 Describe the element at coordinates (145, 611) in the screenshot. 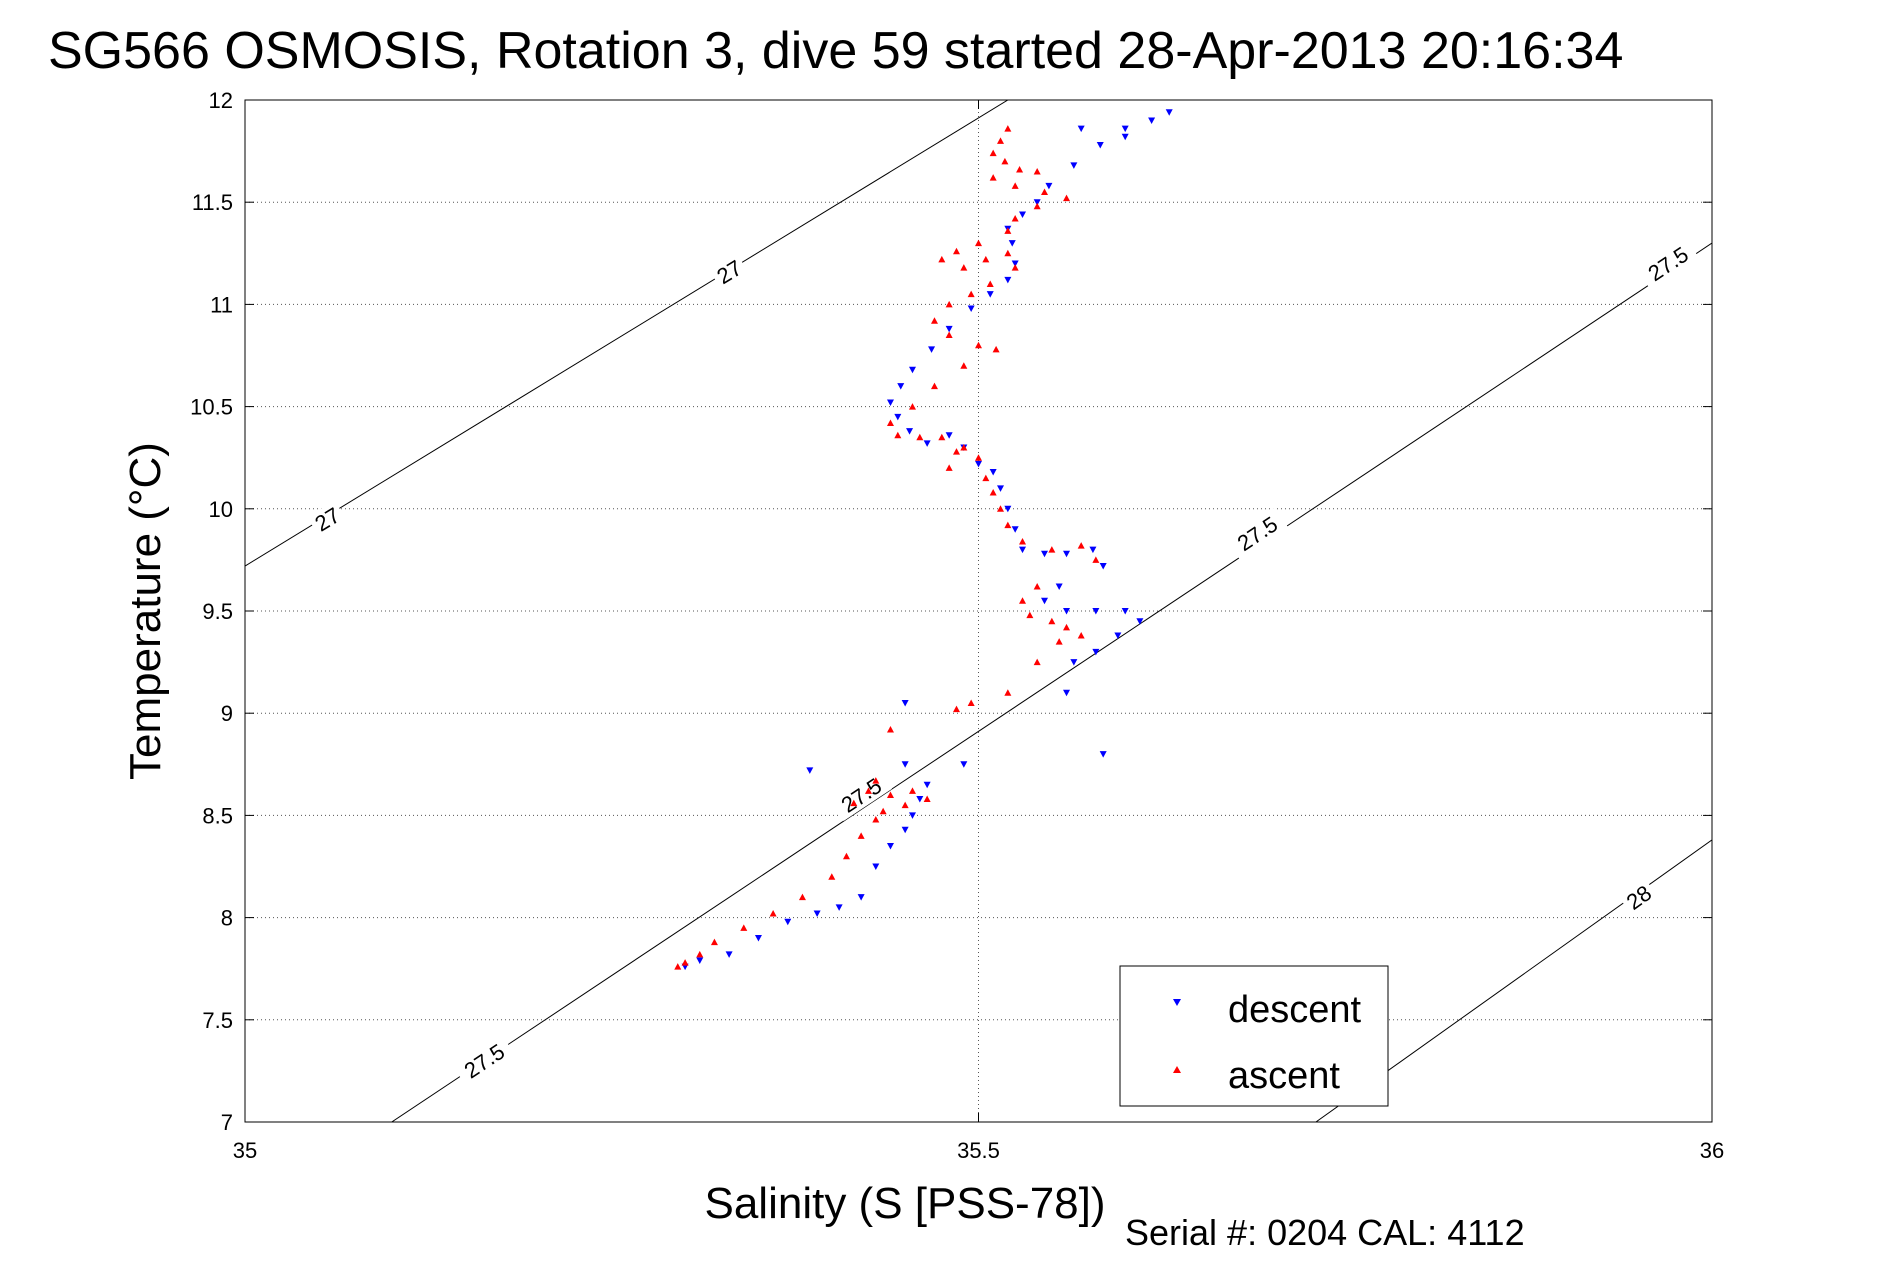

I see `y-axis-label: Temperature (°C)` at that location.